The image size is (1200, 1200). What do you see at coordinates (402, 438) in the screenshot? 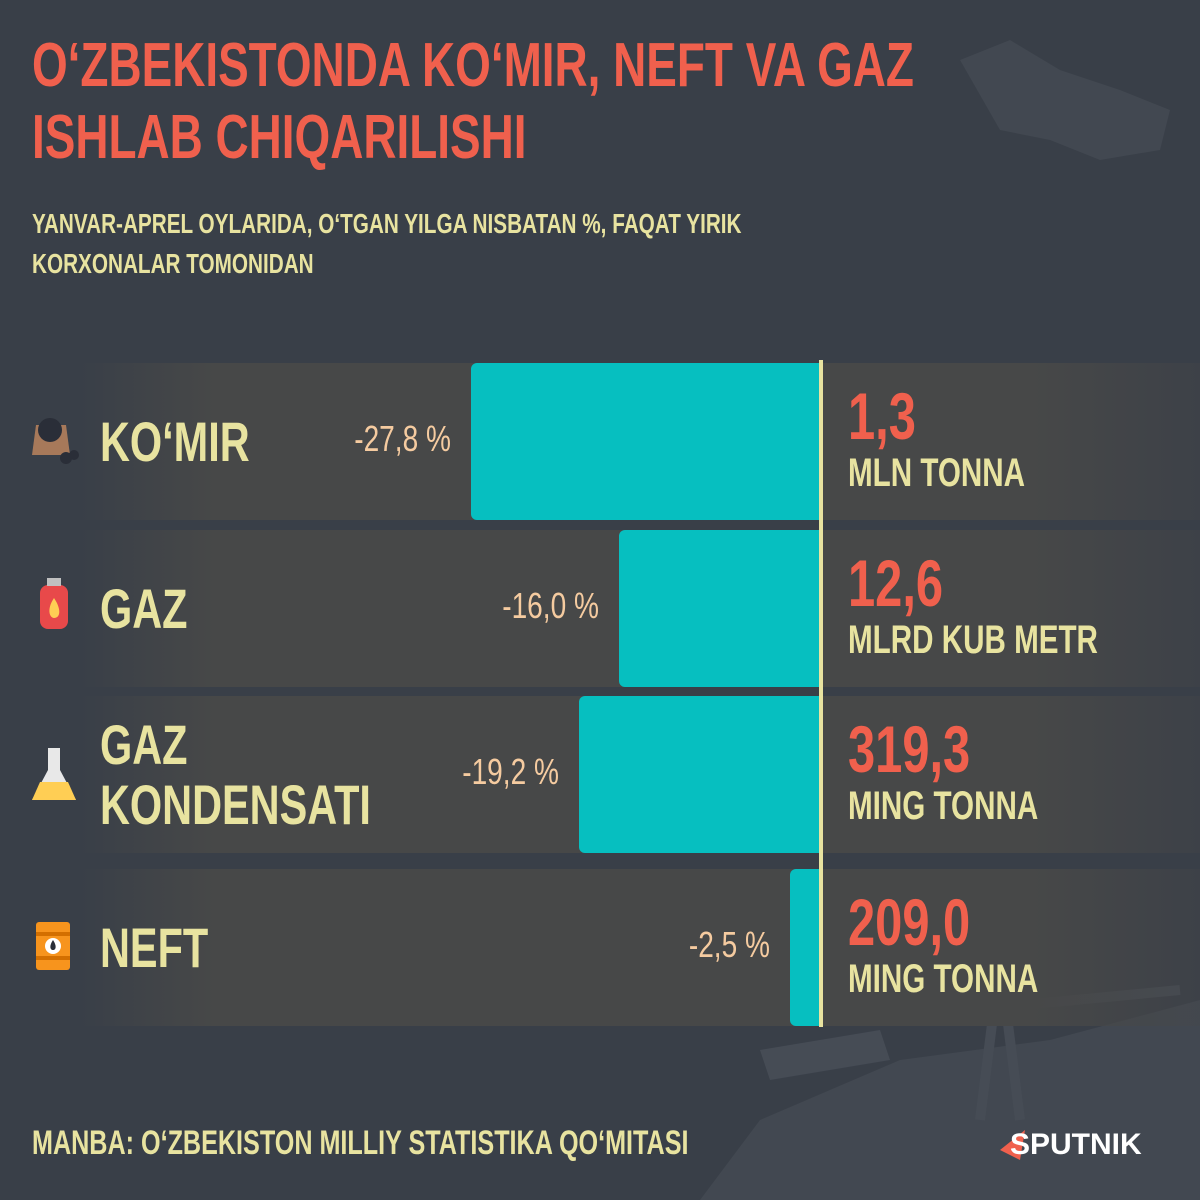
I see `value-label: -27,8 %` at bounding box center [402, 438].